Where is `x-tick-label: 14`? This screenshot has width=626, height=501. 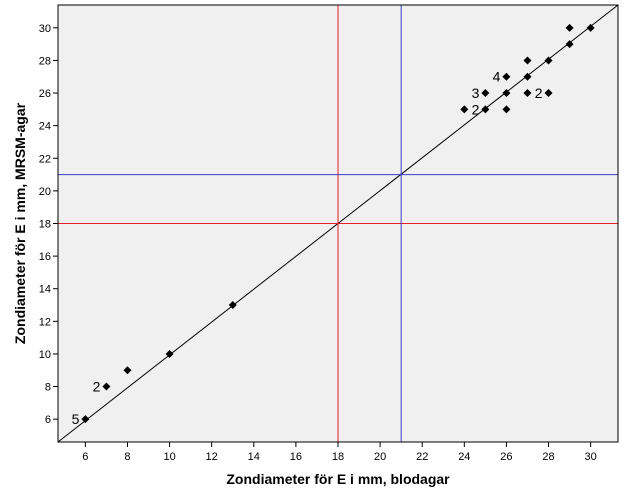 x-tick-label: 14 is located at coordinates (254, 457).